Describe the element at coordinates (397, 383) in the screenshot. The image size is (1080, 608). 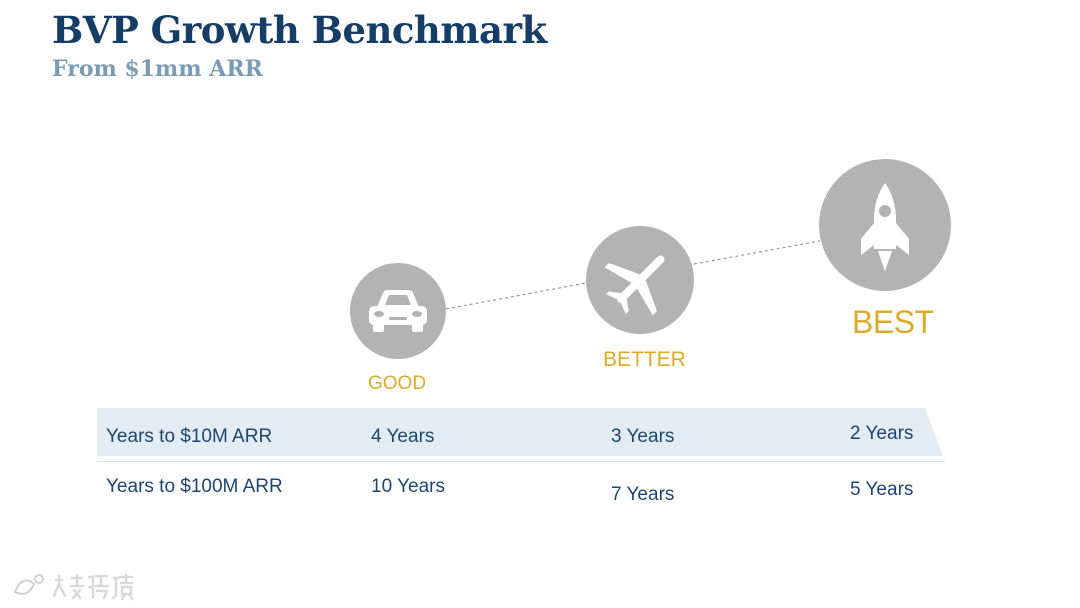
I see `tier-label-good: GOOD` at that location.